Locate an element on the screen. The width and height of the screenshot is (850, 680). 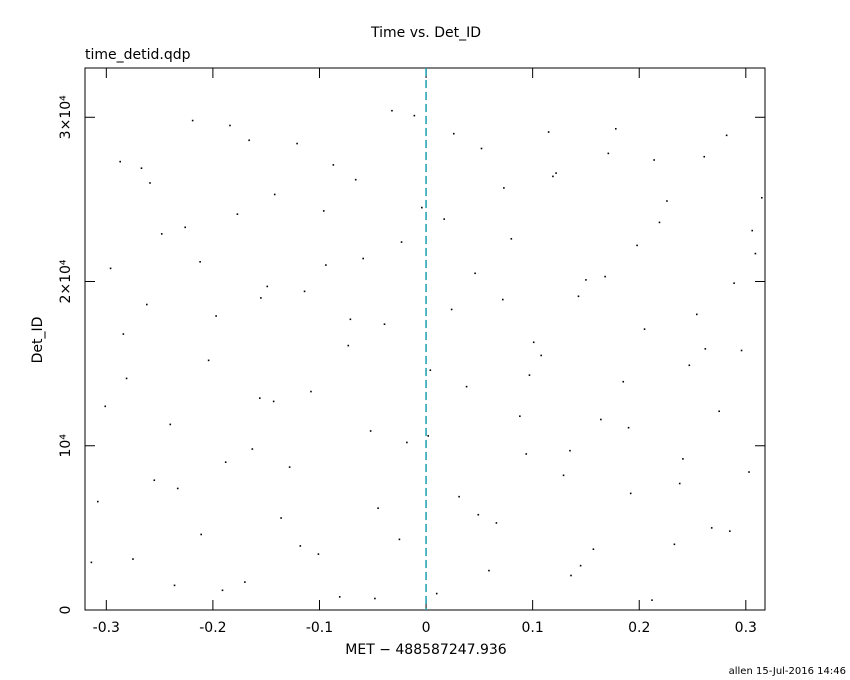
x-tick-label: -0.3 is located at coordinates (106, 628).